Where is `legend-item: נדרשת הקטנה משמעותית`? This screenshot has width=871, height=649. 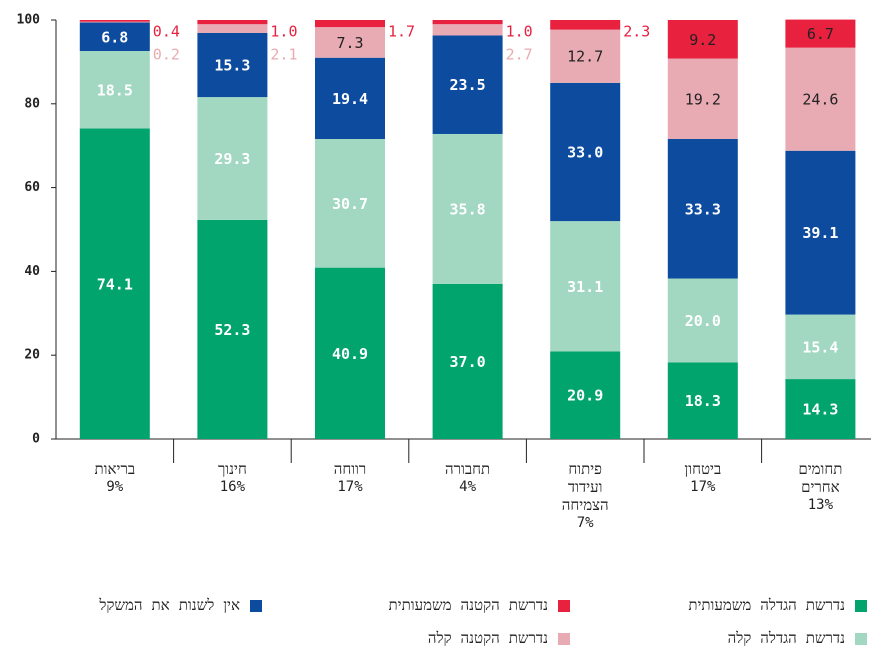 legend-item: נדרשת הקטנה משמעותית is located at coordinates (479, 605).